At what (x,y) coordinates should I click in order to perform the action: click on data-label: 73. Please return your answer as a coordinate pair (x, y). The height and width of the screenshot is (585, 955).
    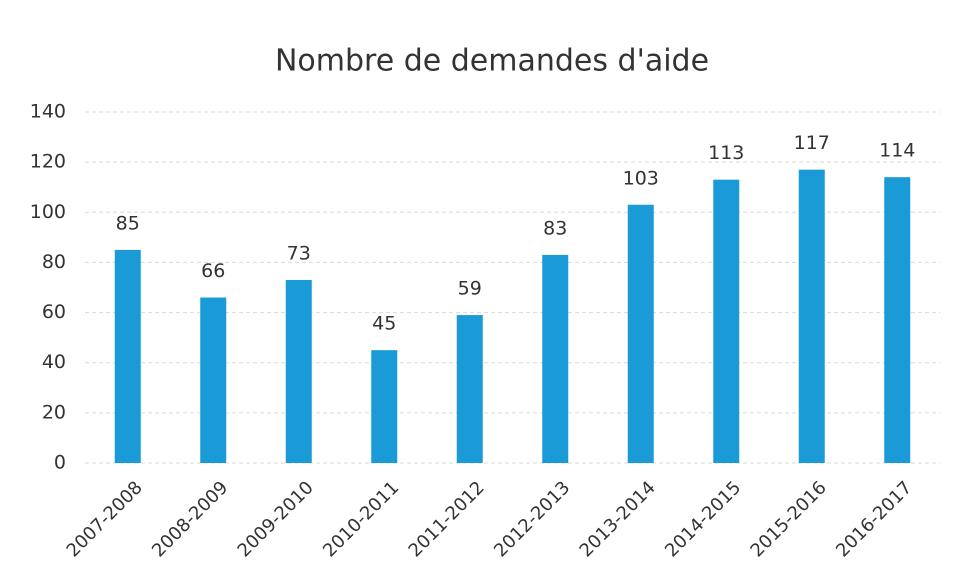
    Looking at the image, I should click on (299, 253).